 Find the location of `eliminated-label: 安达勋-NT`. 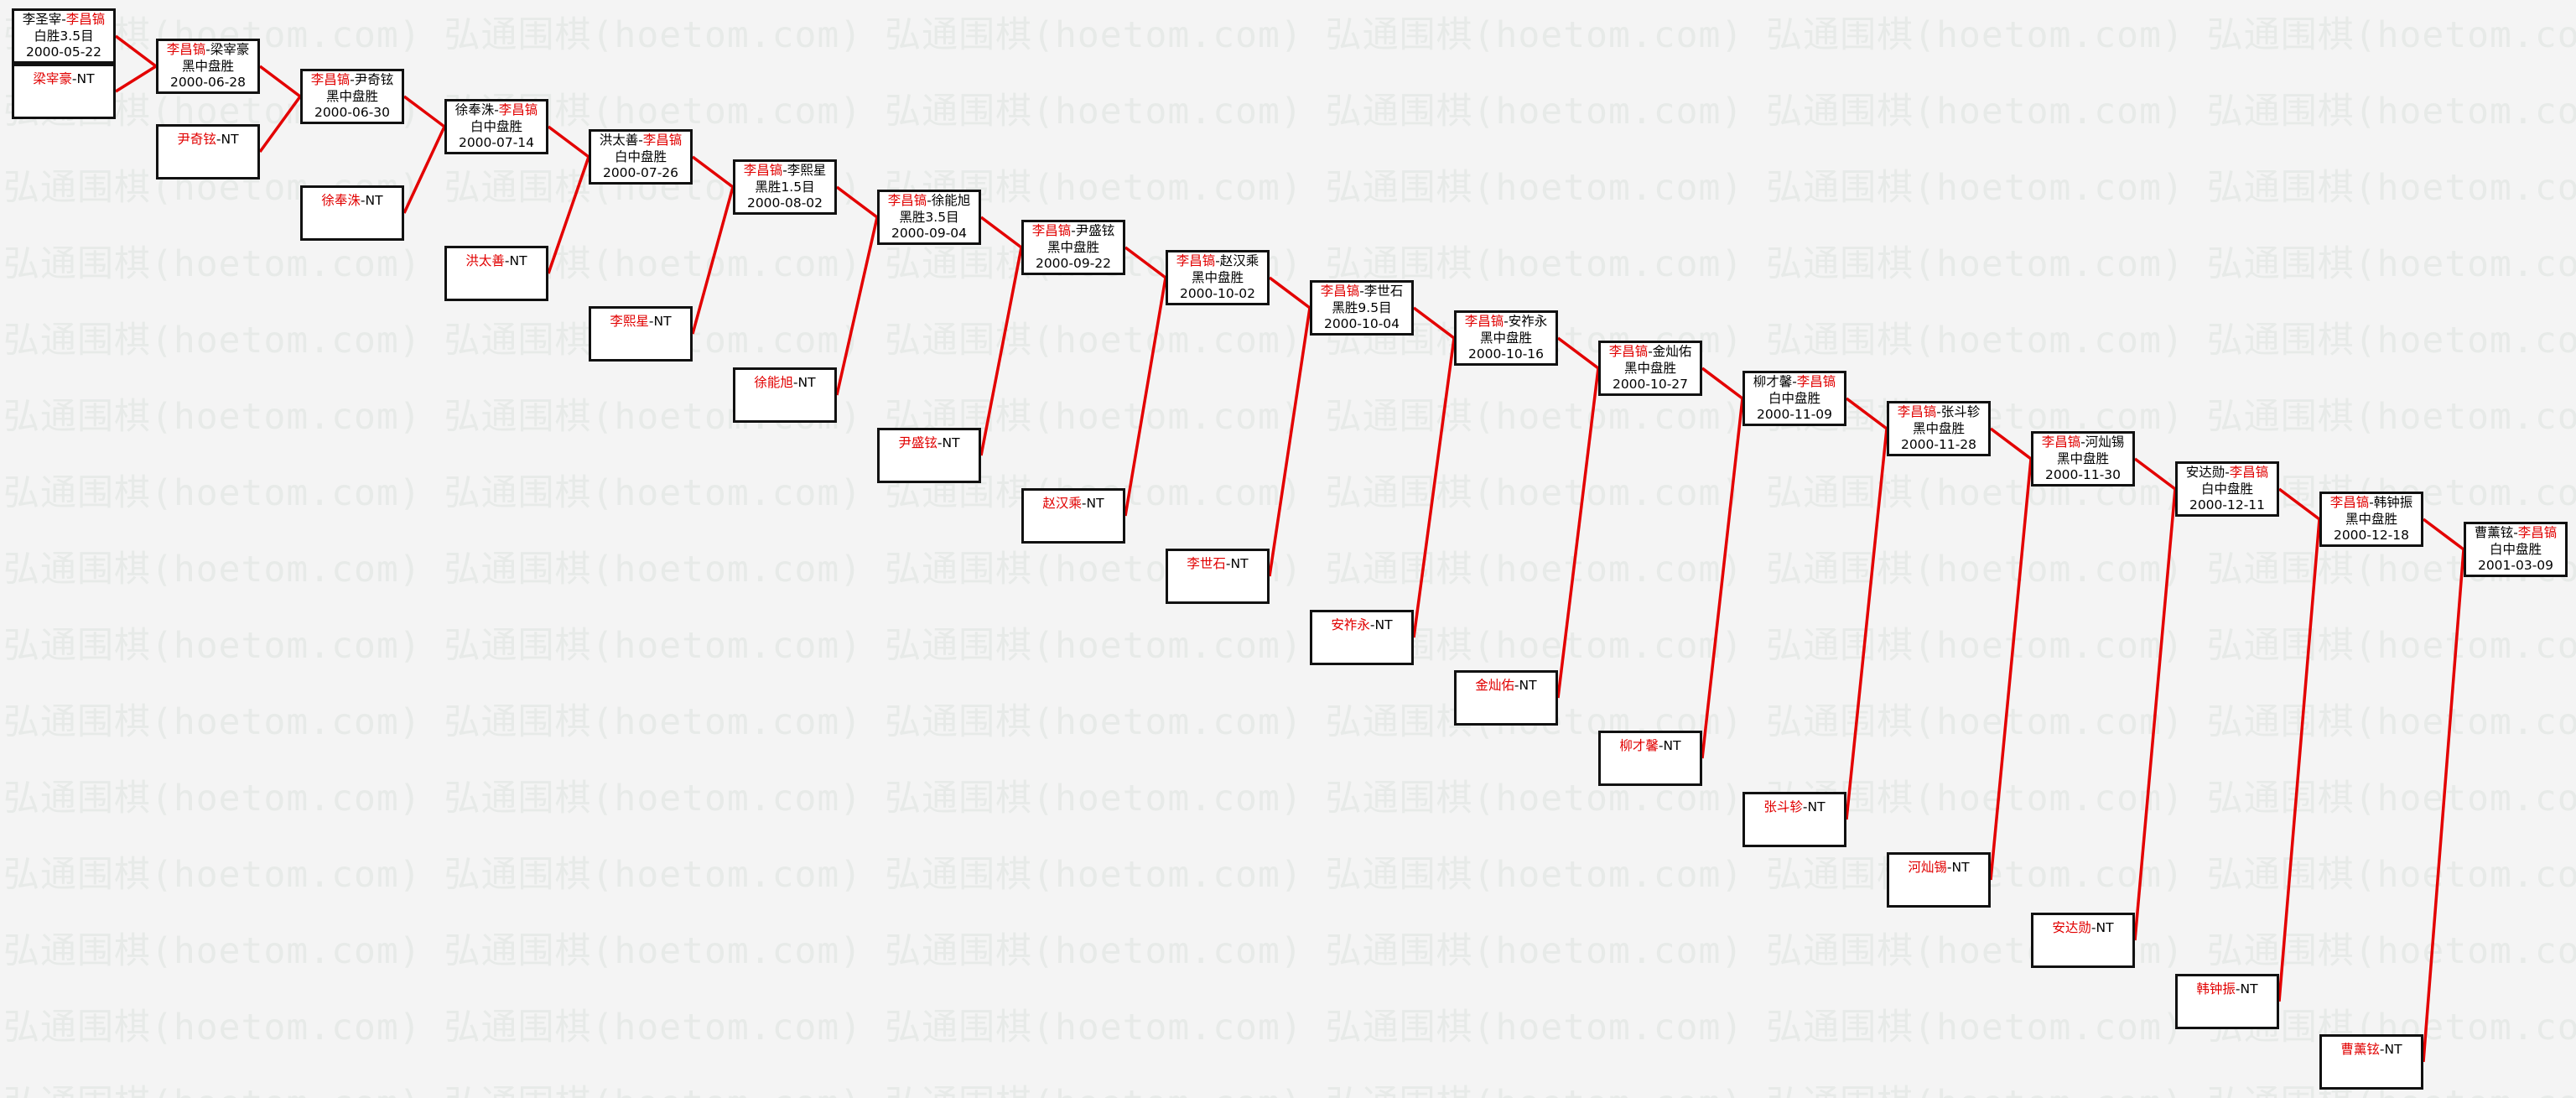

eliminated-label: 安达勋-NT is located at coordinates (2082, 928).